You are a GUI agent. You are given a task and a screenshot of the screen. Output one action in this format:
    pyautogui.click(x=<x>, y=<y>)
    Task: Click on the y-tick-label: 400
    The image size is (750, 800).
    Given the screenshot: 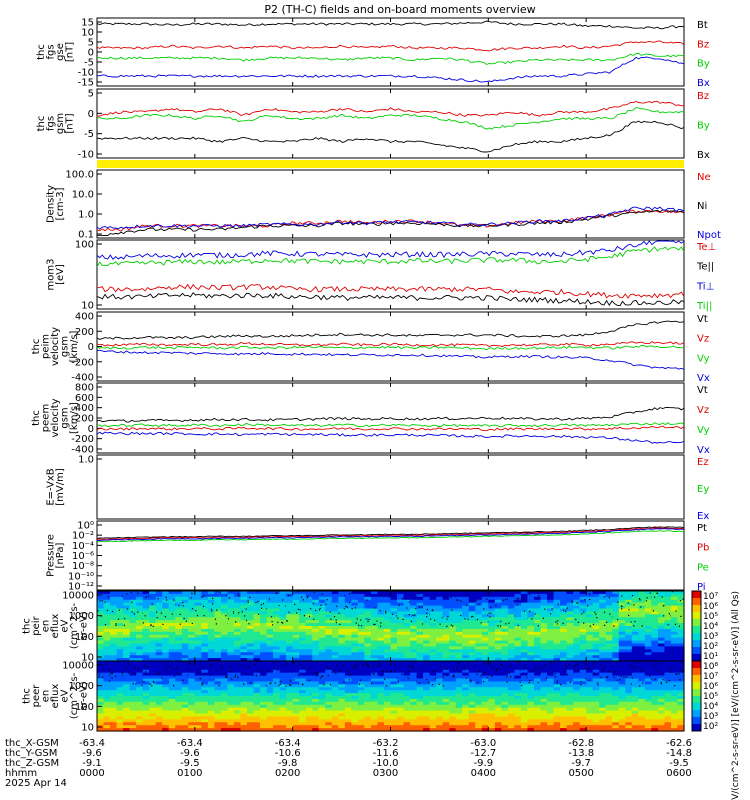 What is the action you would take?
    pyautogui.click(x=84, y=408)
    